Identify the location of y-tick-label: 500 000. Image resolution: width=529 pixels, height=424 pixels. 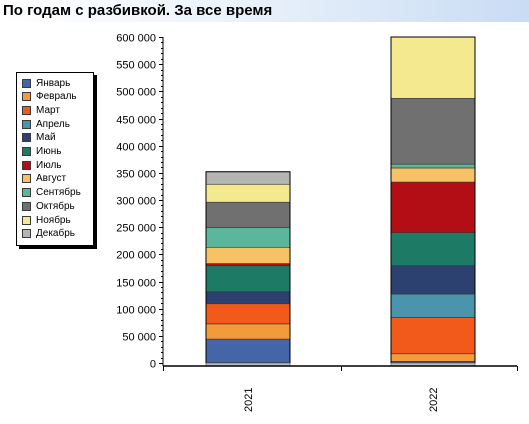
(136, 93).